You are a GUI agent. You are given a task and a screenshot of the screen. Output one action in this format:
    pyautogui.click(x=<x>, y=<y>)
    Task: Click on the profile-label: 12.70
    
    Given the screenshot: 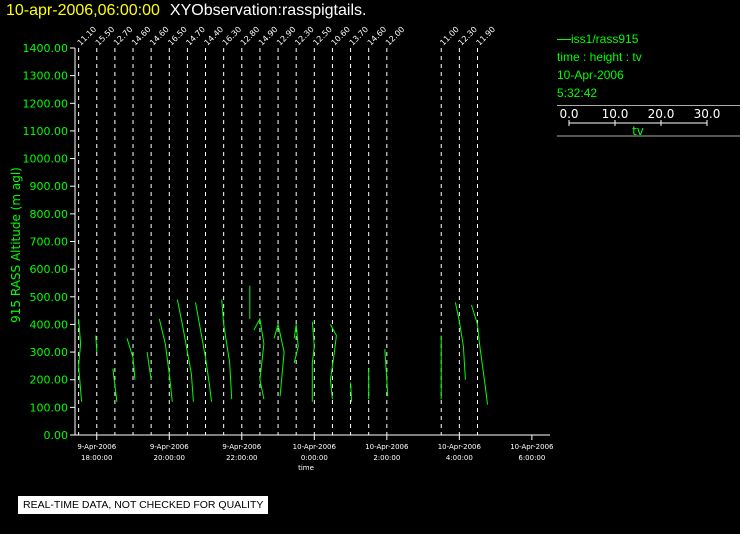 What is the action you would take?
    pyautogui.click(x=123, y=36)
    